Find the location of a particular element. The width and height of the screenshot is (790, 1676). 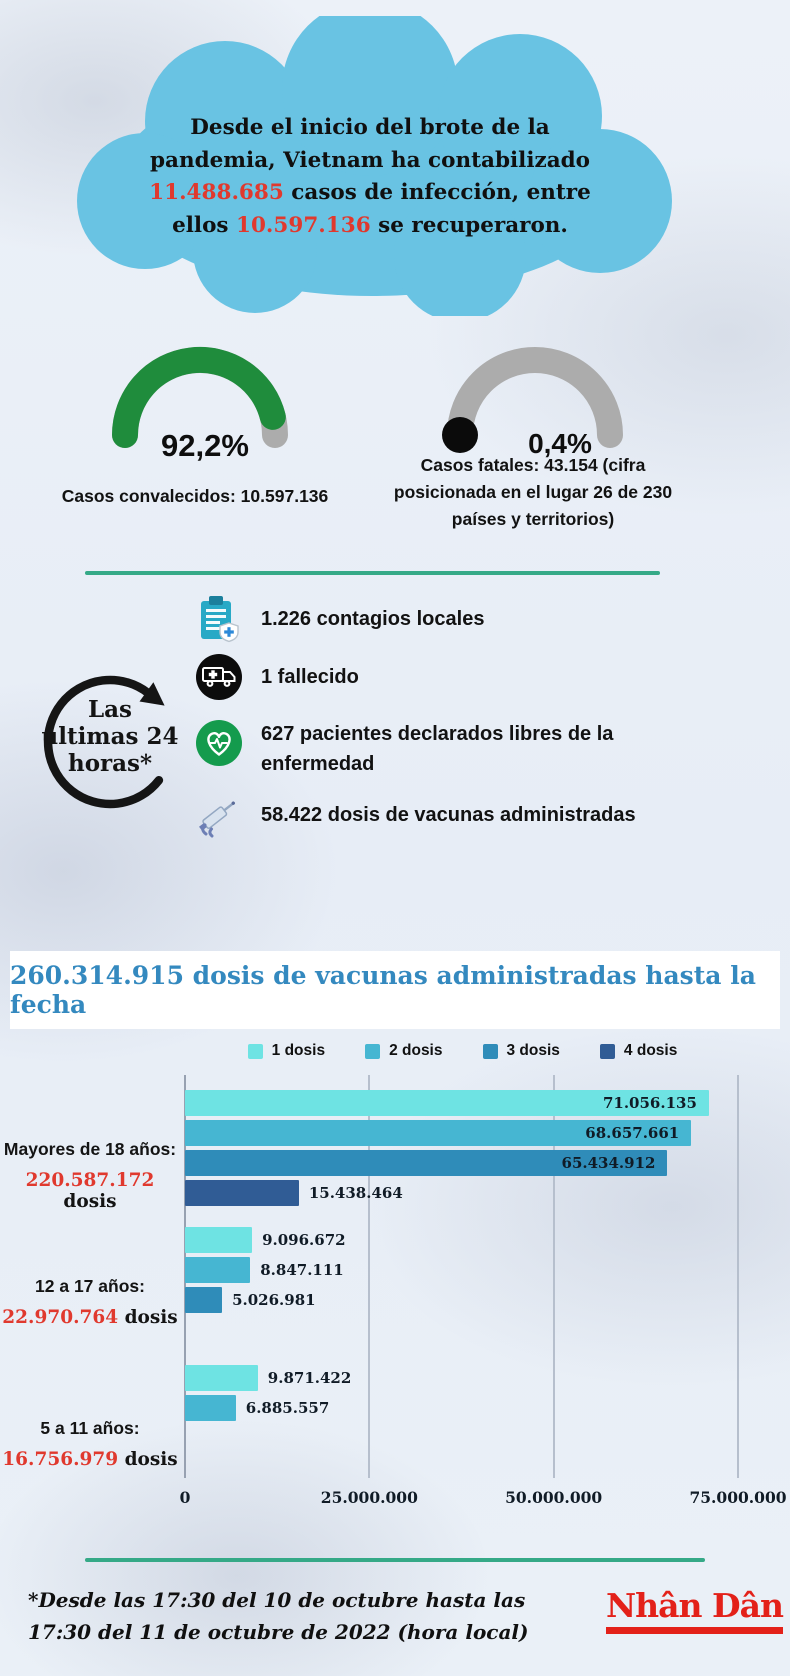

legend-label: 1 dosis is located at coordinates (298, 1050).